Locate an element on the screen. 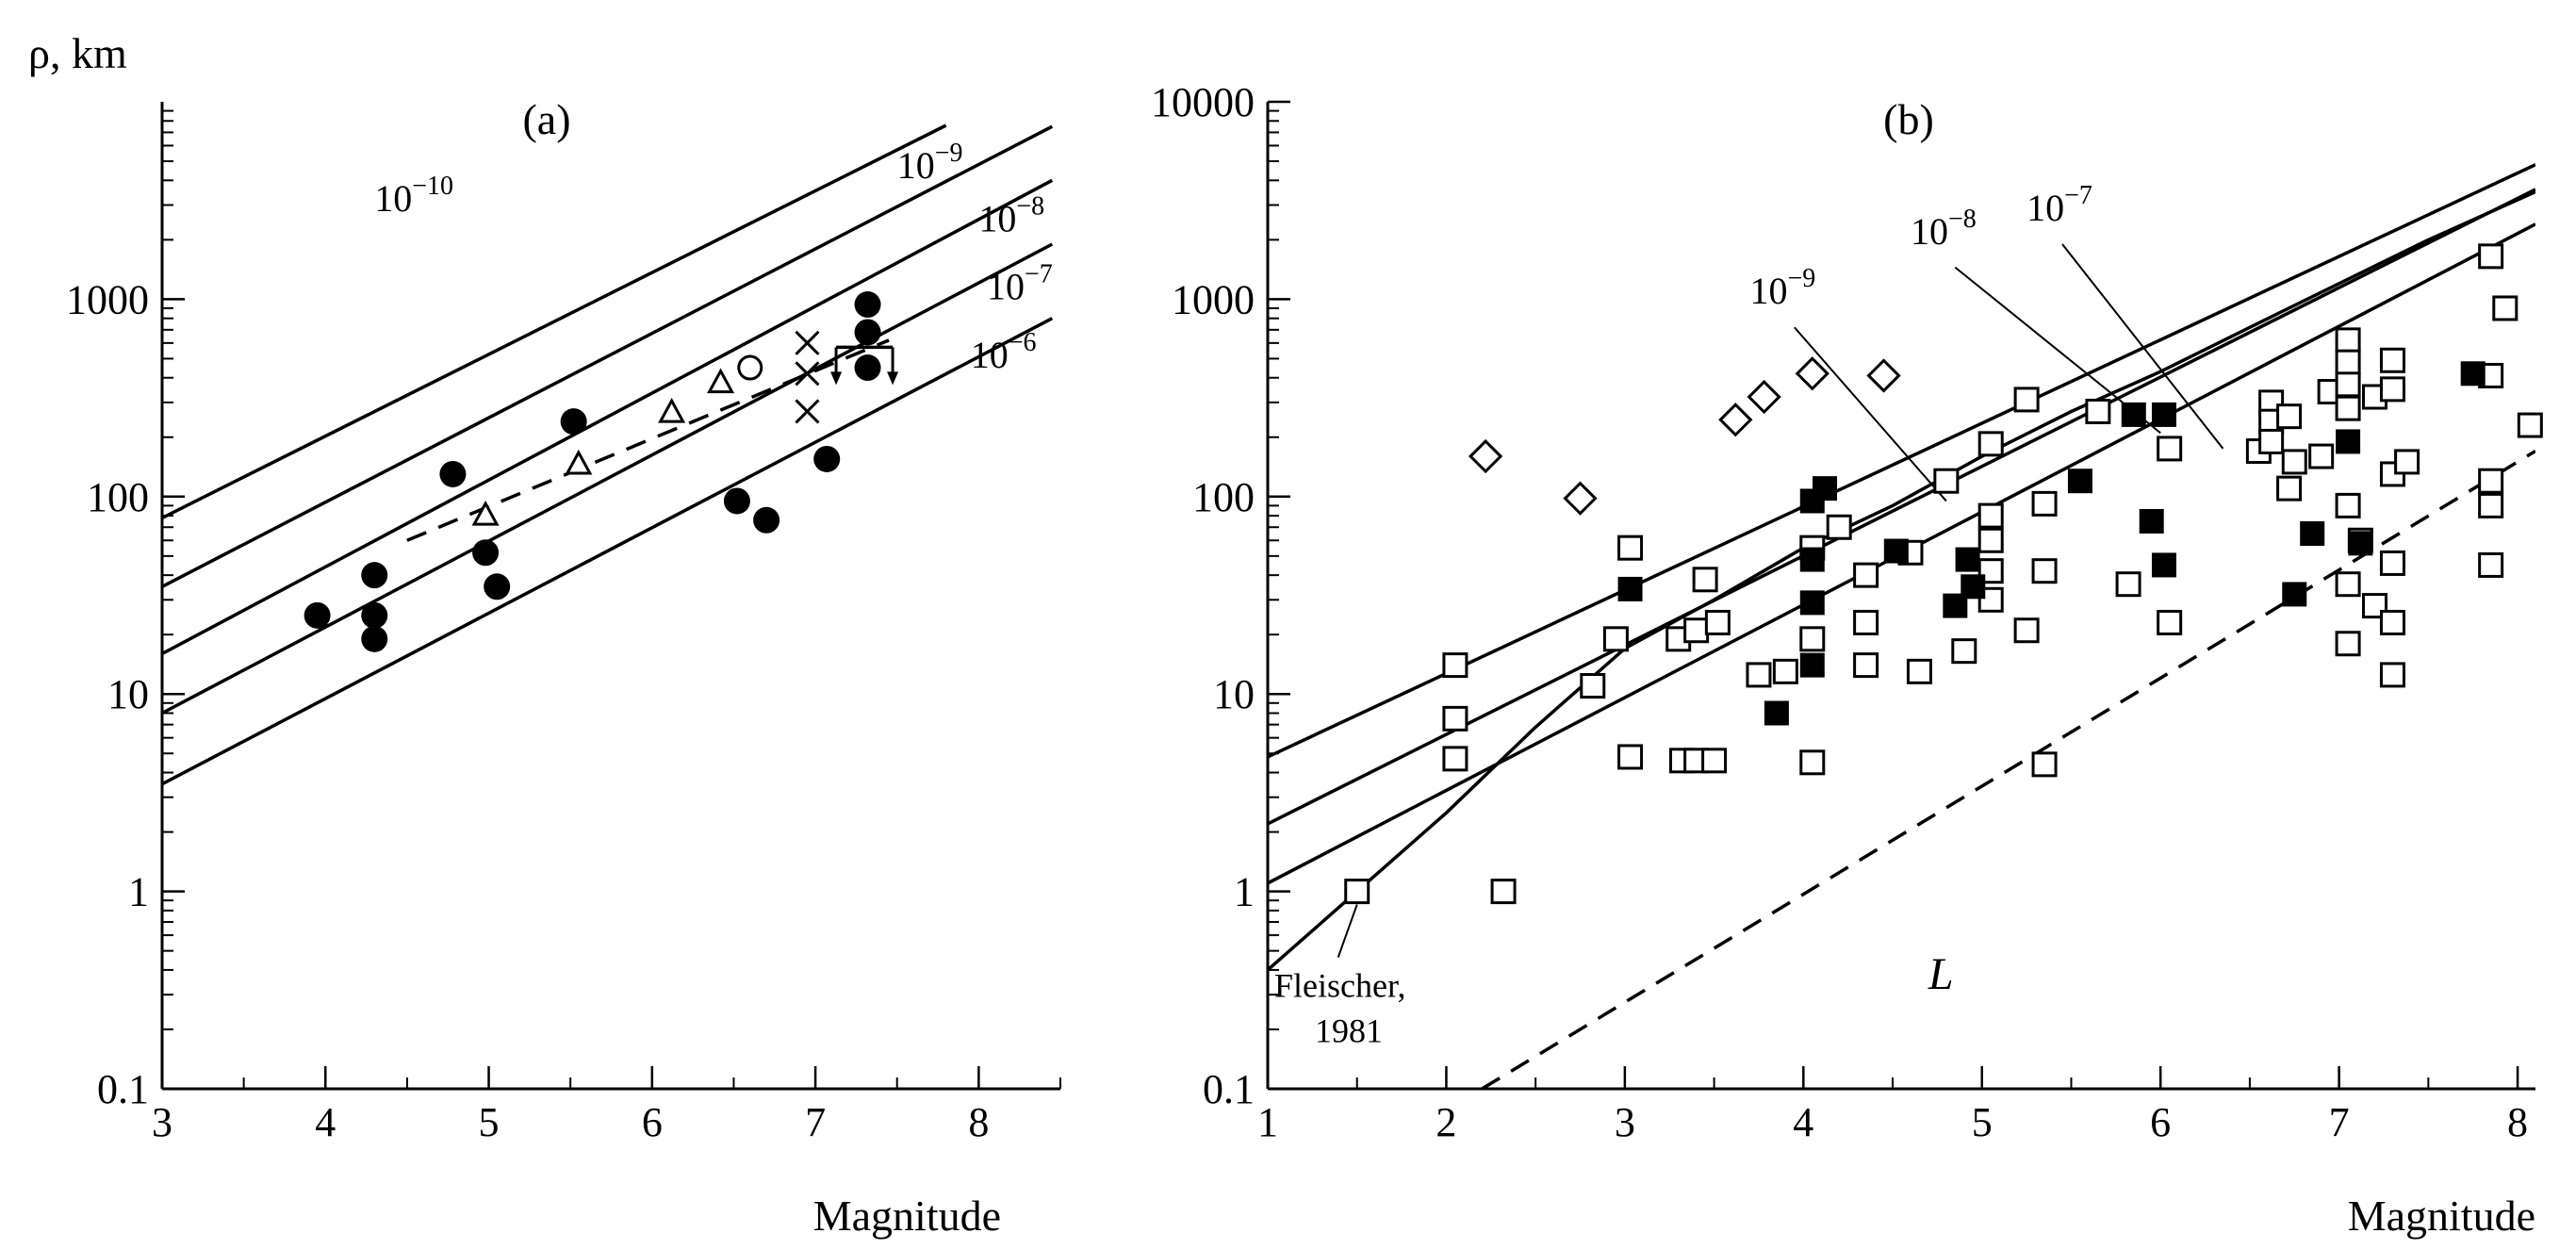 This screenshot has height=1250, width=2576. panel-b-xlabel: Magnitude is located at coordinates (2441, 1216).